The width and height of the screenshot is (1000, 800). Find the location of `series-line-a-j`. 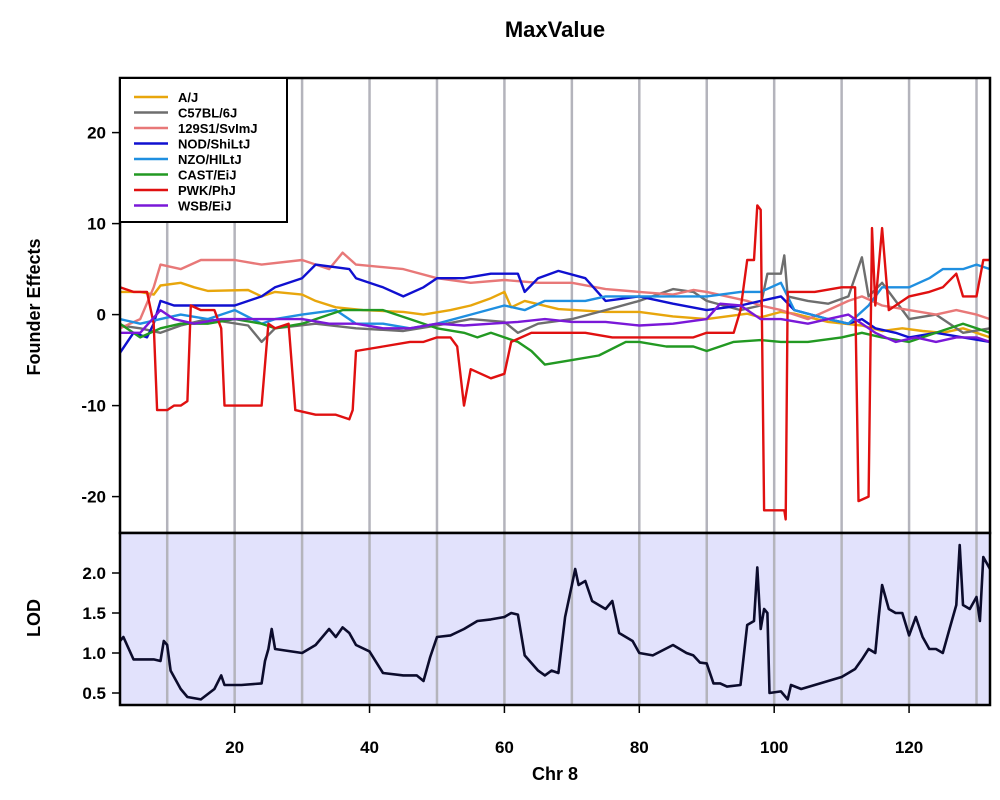

series-line-a-j is located at coordinates (555, 310).